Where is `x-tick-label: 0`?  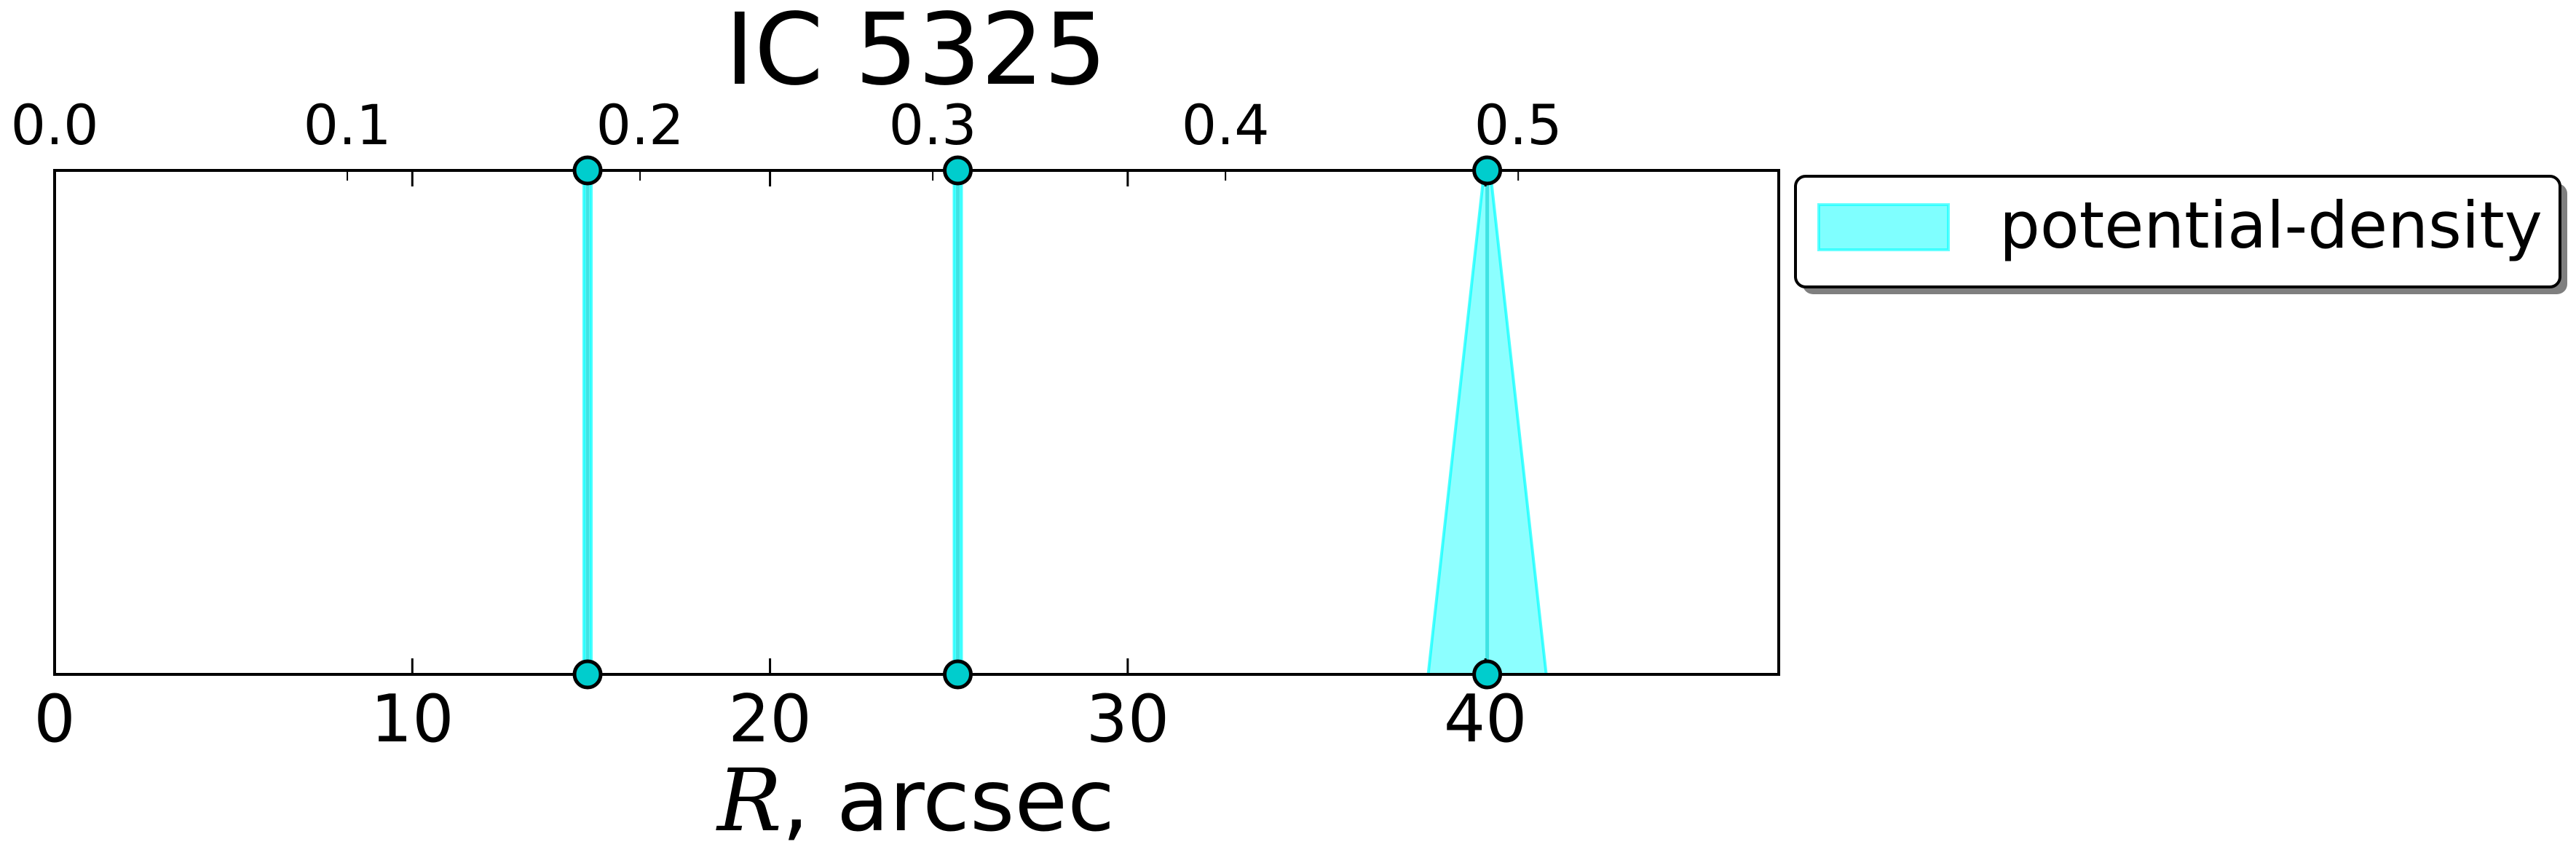
x-tick-label: 0 is located at coordinates (54, 719).